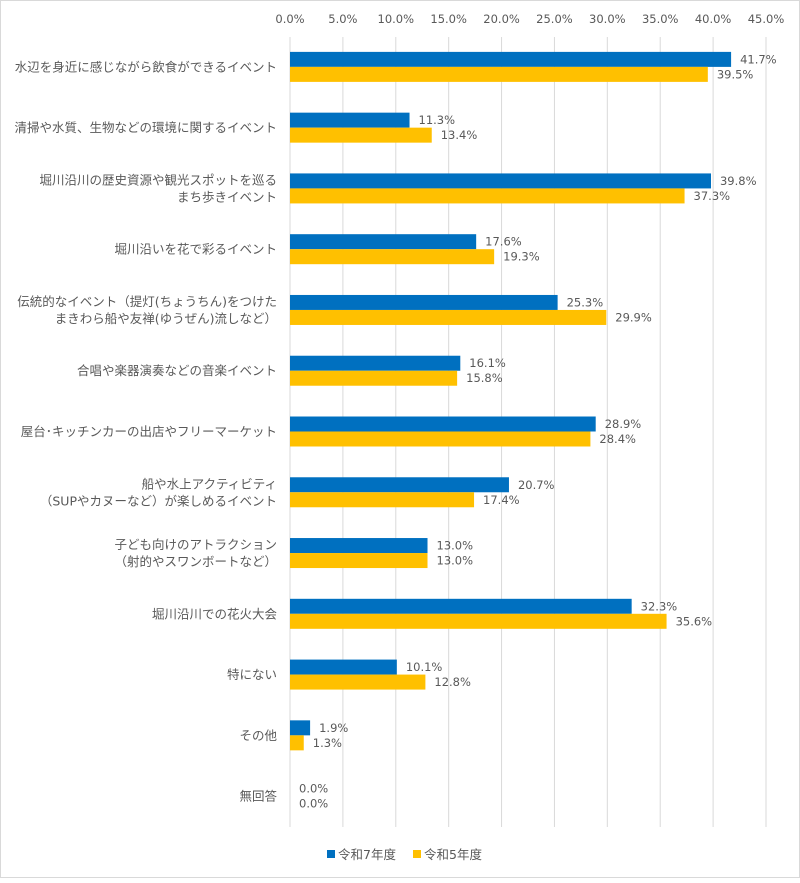 The height and width of the screenshot is (883, 800). I want to click on category-label: 堀川沿いを花で彩るイベント, so click(195, 249).